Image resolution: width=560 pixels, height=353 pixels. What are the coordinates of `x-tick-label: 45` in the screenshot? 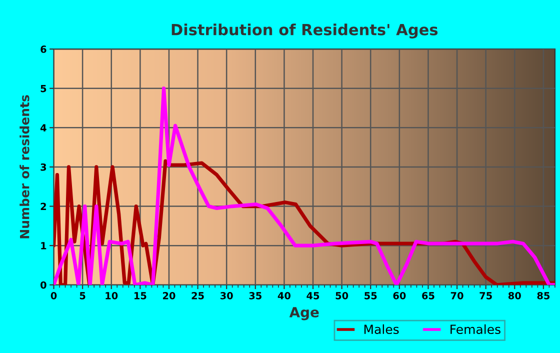 It's located at (313, 296).